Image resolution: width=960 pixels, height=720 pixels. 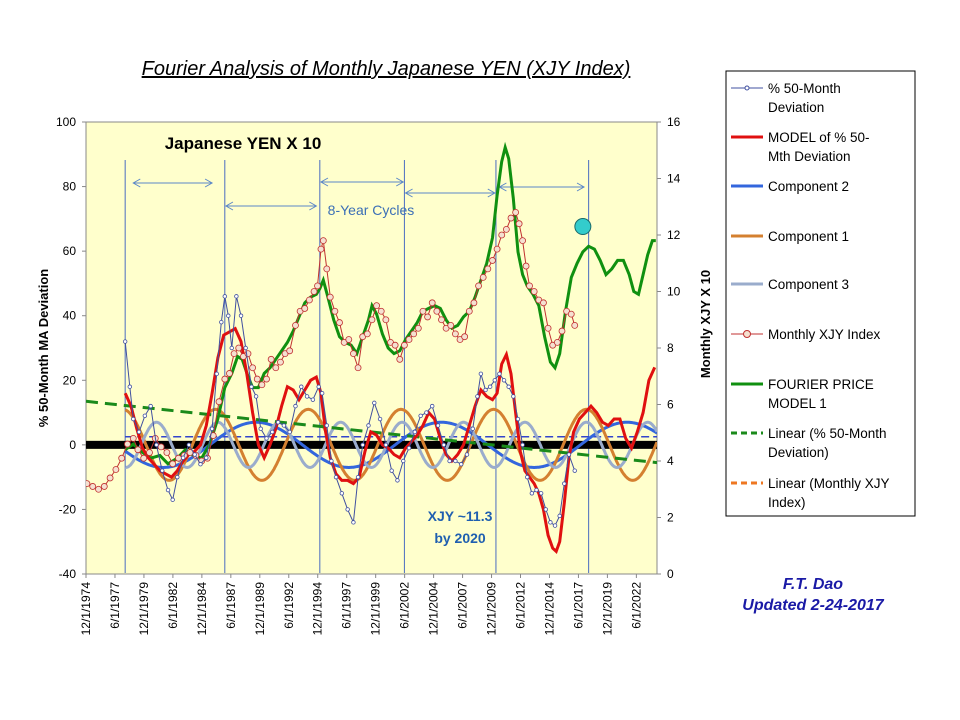 I want to click on legend-label: Monthly XJY Index, so click(x=824, y=334).